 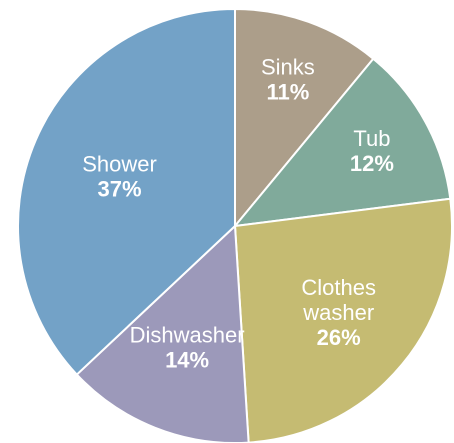 What do you see at coordinates (119, 164) in the screenshot?
I see `slice-name-shower: Shower` at bounding box center [119, 164].